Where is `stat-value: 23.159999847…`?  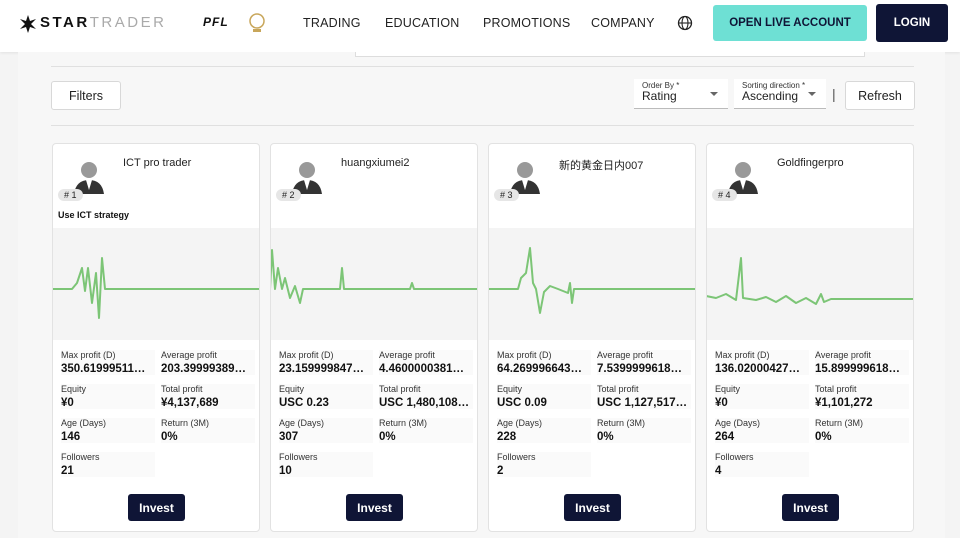 stat-value: 23.159999847… is located at coordinates (322, 369).